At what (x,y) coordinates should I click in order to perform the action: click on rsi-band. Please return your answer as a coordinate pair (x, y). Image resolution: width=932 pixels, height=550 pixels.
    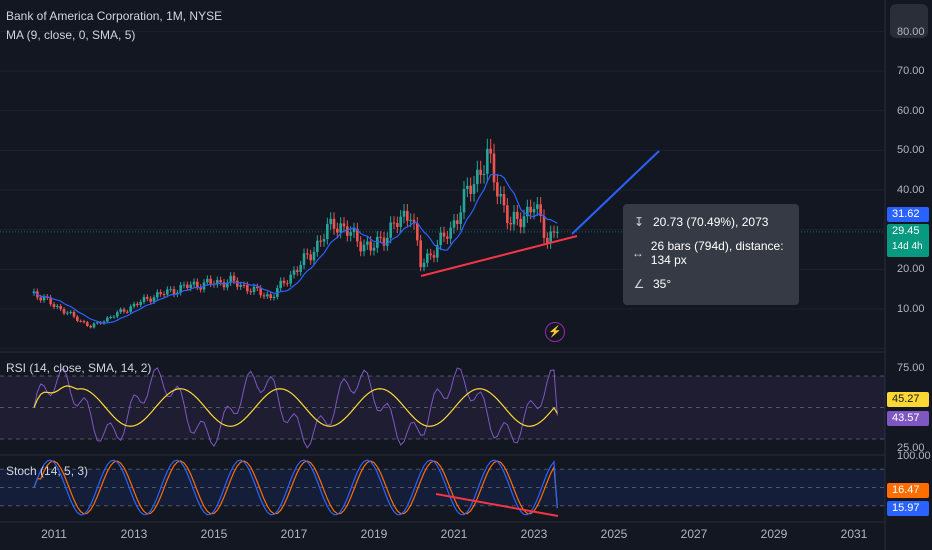
    Looking at the image, I should click on (442, 407).